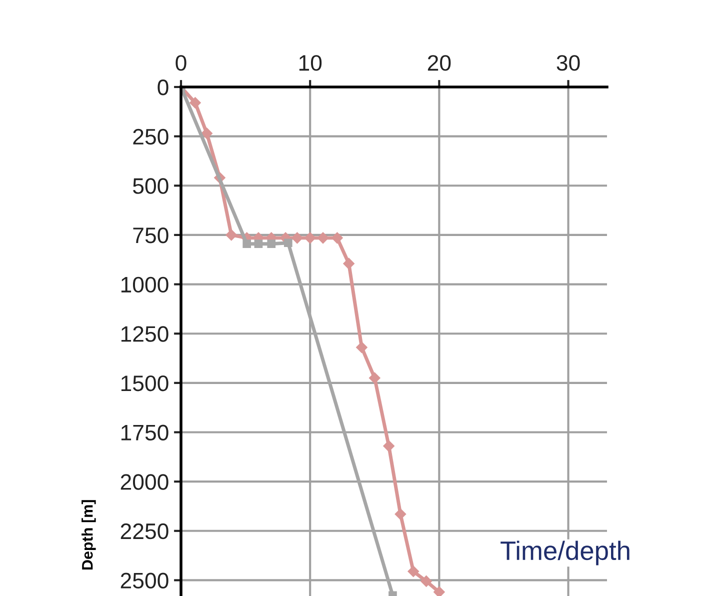  What do you see at coordinates (181, 63) in the screenshot?
I see `x-tick-label: 0` at bounding box center [181, 63].